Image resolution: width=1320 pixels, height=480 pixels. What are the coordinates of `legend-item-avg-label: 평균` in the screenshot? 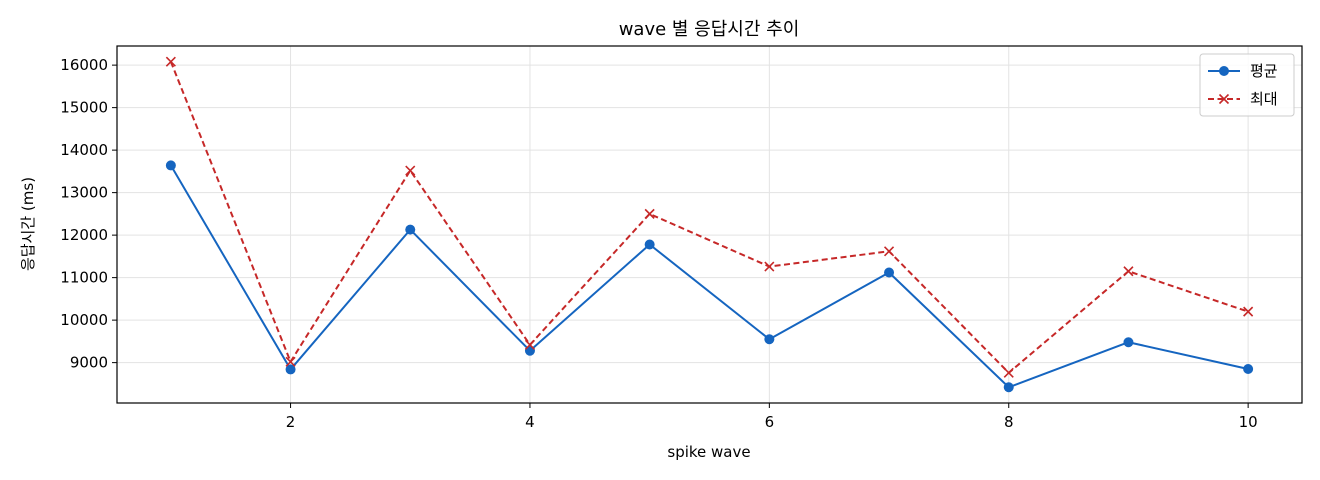 It's located at (1264, 71).